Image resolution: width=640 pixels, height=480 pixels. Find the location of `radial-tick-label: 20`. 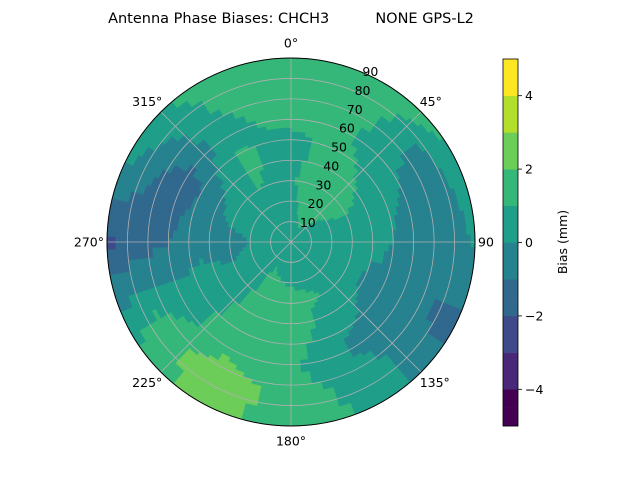

radial-tick-label: 20 is located at coordinates (316, 203).